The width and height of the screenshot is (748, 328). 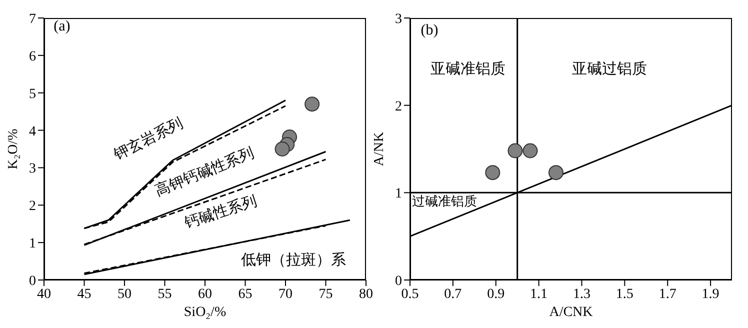 What do you see at coordinates (221, 212) in the screenshot?
I see `annotation: 钙碱性系列` at bounding box center [221, 212].